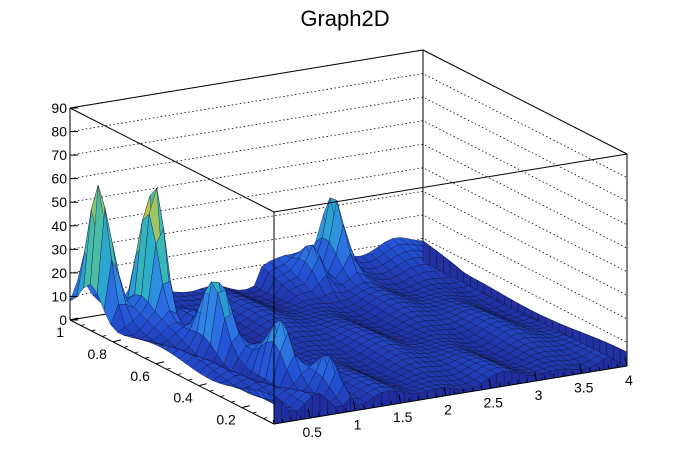 This screenshot has width=696, height=472. What do you see at coordinates (97, 354) in the screenshot?
I see `y-tick-label-3: 0.8` at bounding box center [97, 354].